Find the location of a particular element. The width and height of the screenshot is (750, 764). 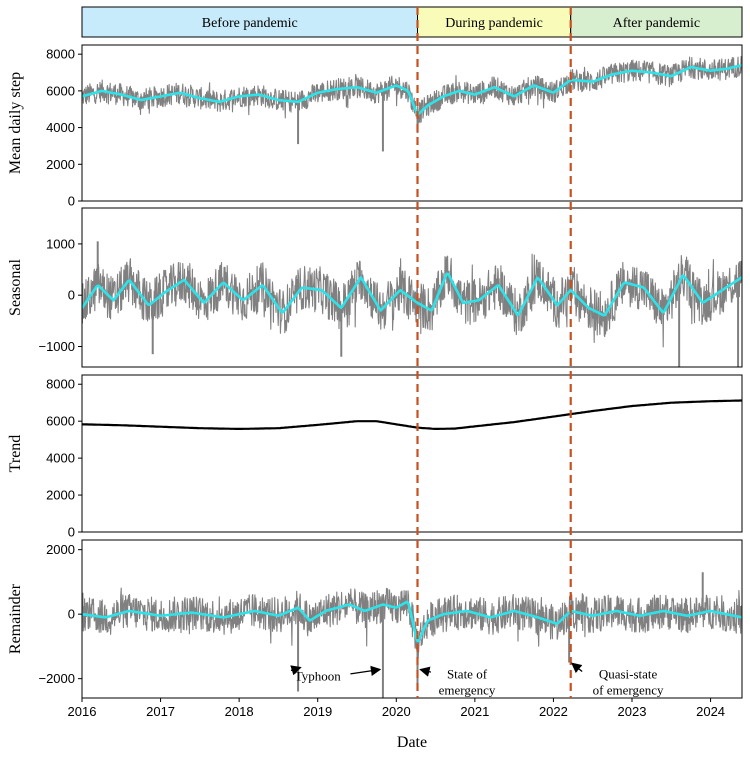

annotation-text-1-1: emergency is located at coordinates (467, 690).